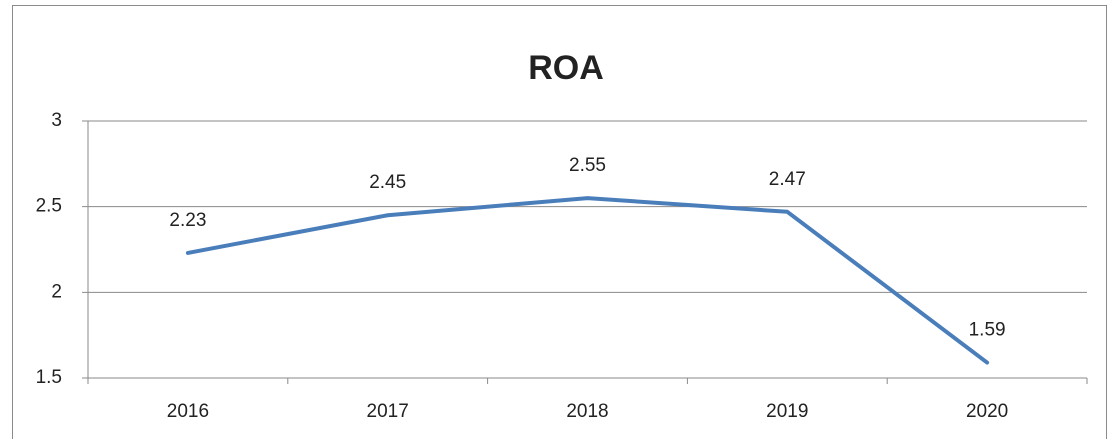 This screenshot has height=439, width=1112. I want to click on data-label: 2.47, so click(787, 179).